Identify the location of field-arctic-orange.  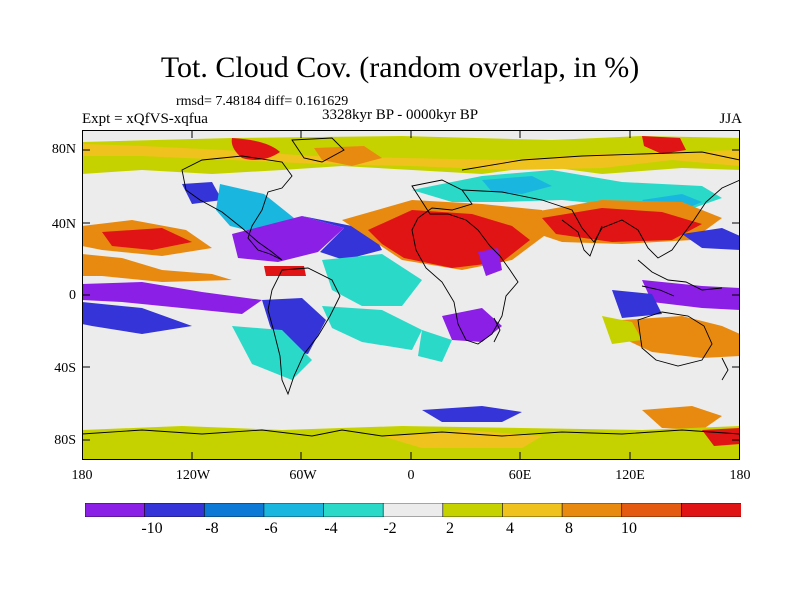
(411, 157).